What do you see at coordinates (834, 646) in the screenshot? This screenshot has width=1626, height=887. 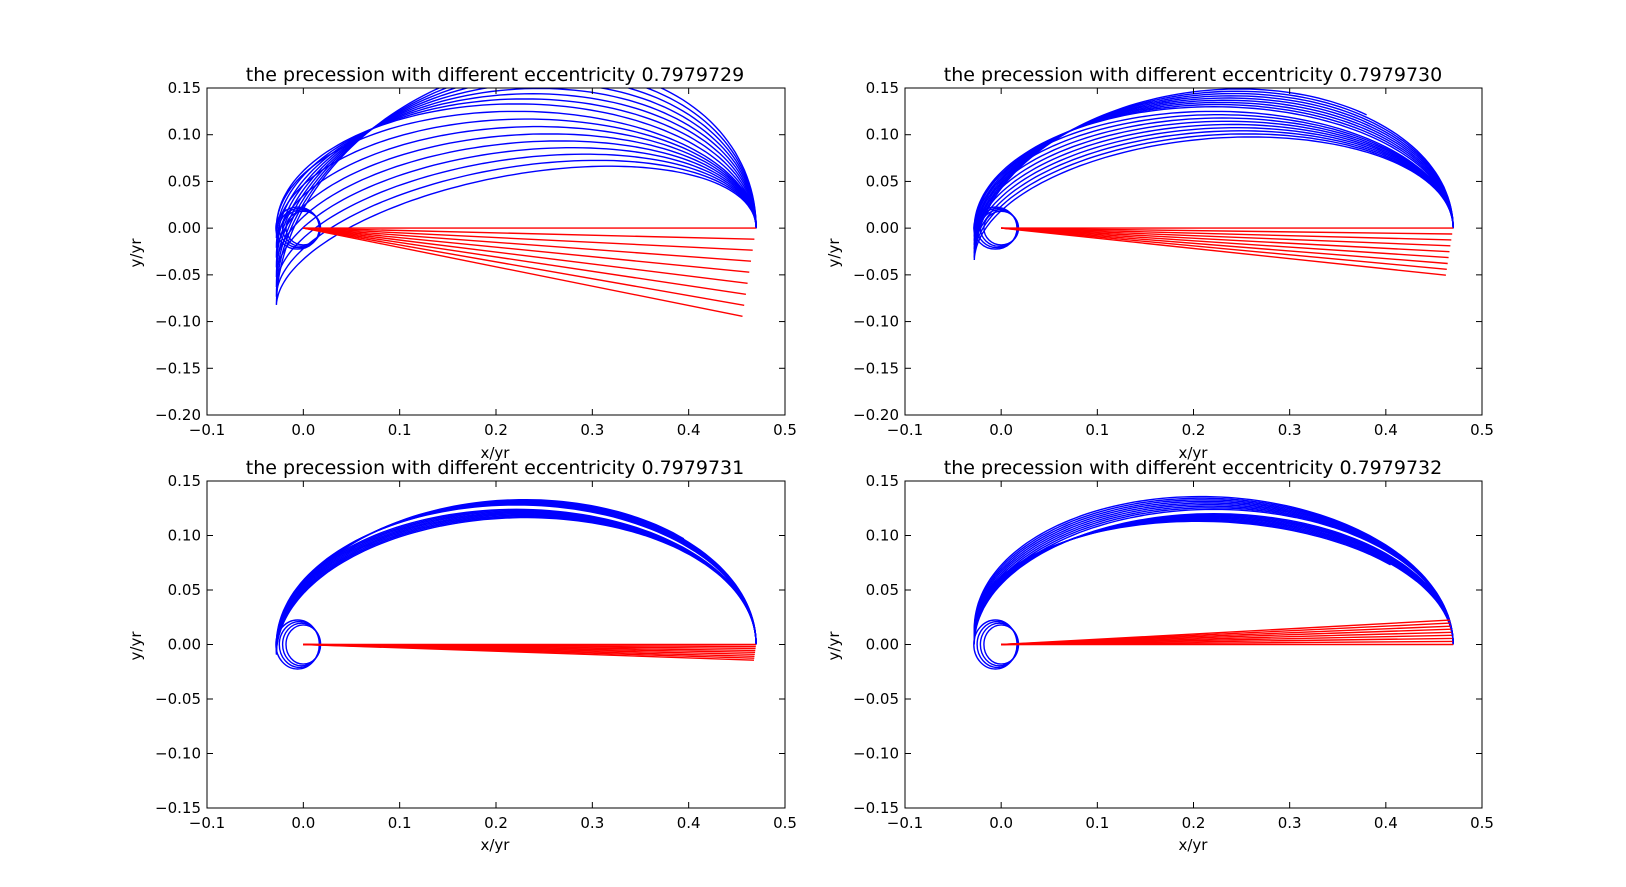 I see `subplot-4-ylabel: y/yr` at bounding box center [834, 646].